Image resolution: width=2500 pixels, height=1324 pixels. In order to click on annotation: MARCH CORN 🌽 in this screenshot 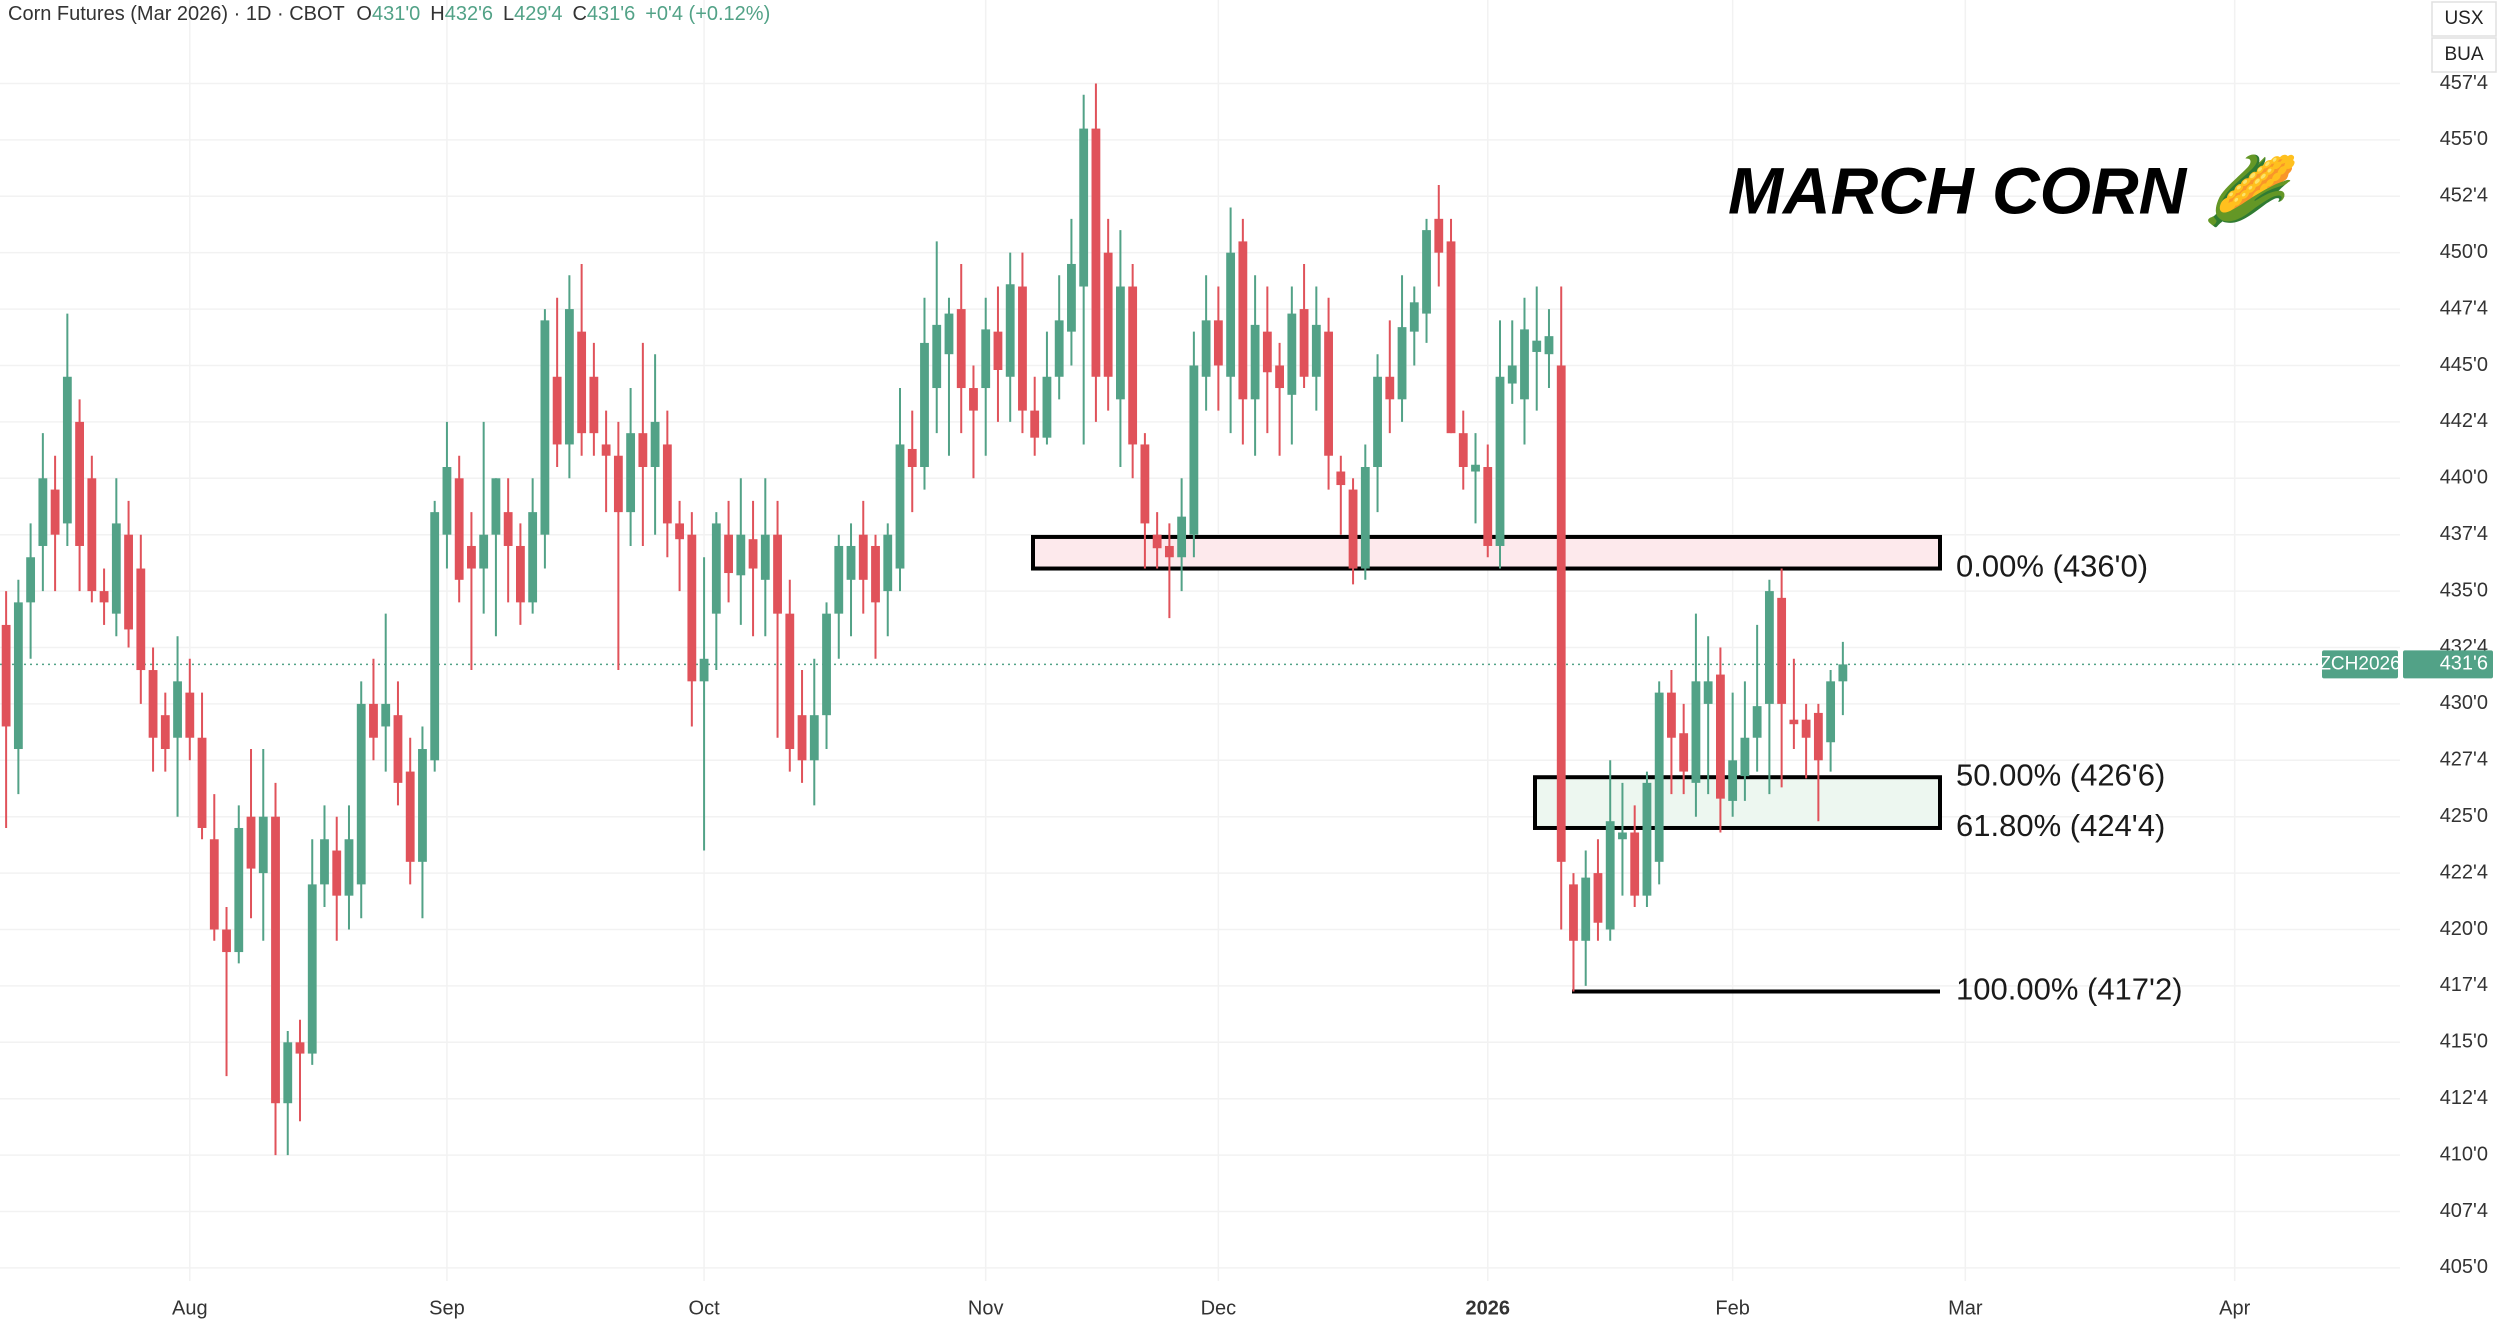, I will do `click(2013, 189)`.